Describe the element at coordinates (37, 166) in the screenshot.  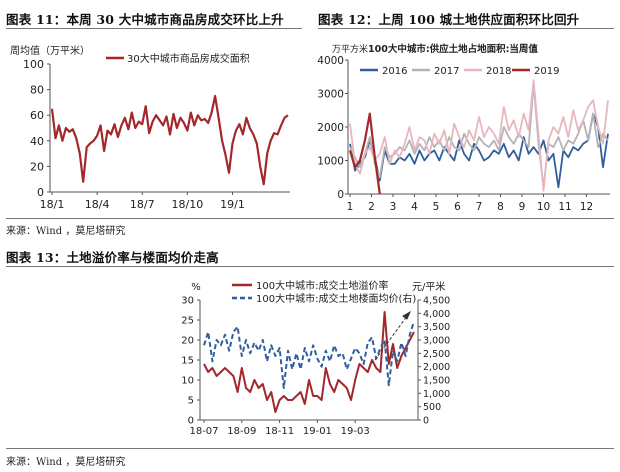
I see `y-tick-label: 20` at that location.